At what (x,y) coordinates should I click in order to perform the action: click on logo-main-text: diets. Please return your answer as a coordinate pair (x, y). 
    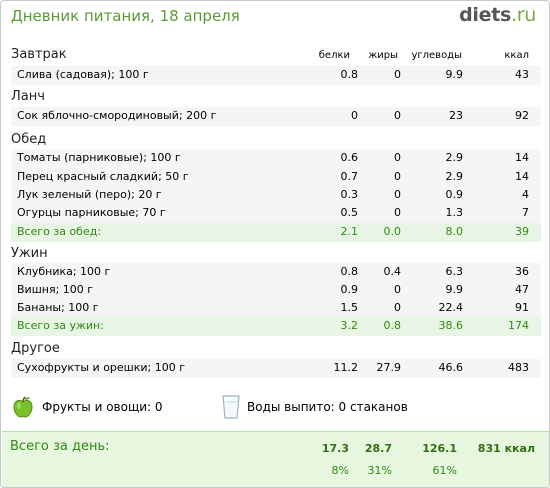
    Looking at the image, I should click on (485, 15).